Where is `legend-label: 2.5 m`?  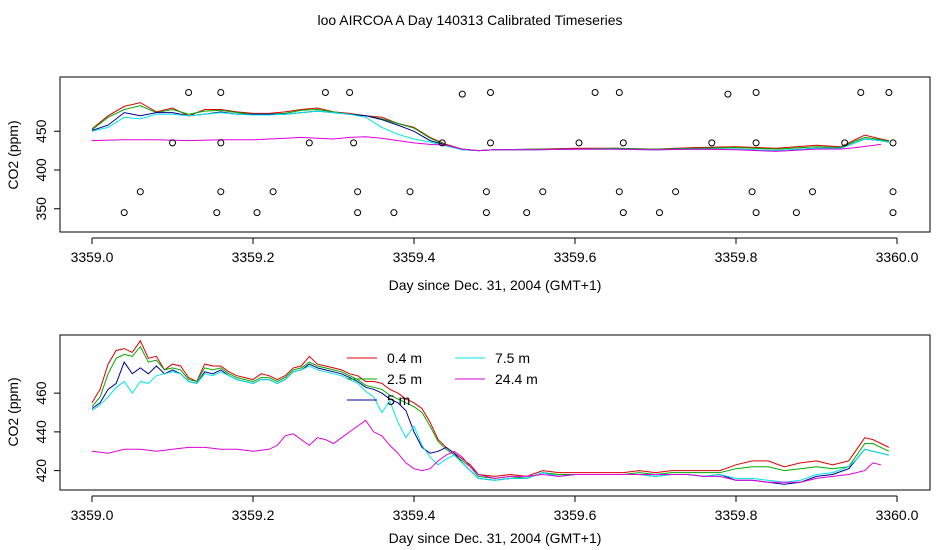 legend-label: 2.5 m is located at coordinates (404, 379).